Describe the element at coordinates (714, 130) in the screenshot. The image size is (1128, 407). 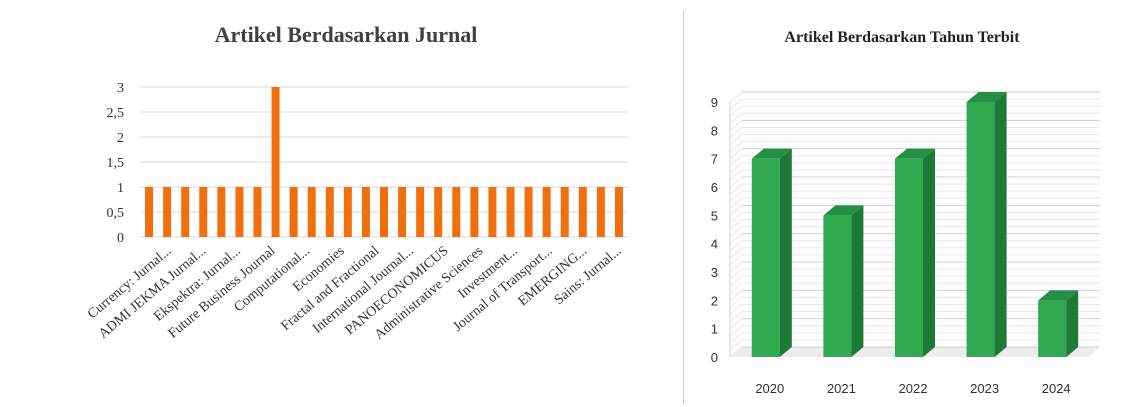
I see `y-tick-label: 8` at that location.